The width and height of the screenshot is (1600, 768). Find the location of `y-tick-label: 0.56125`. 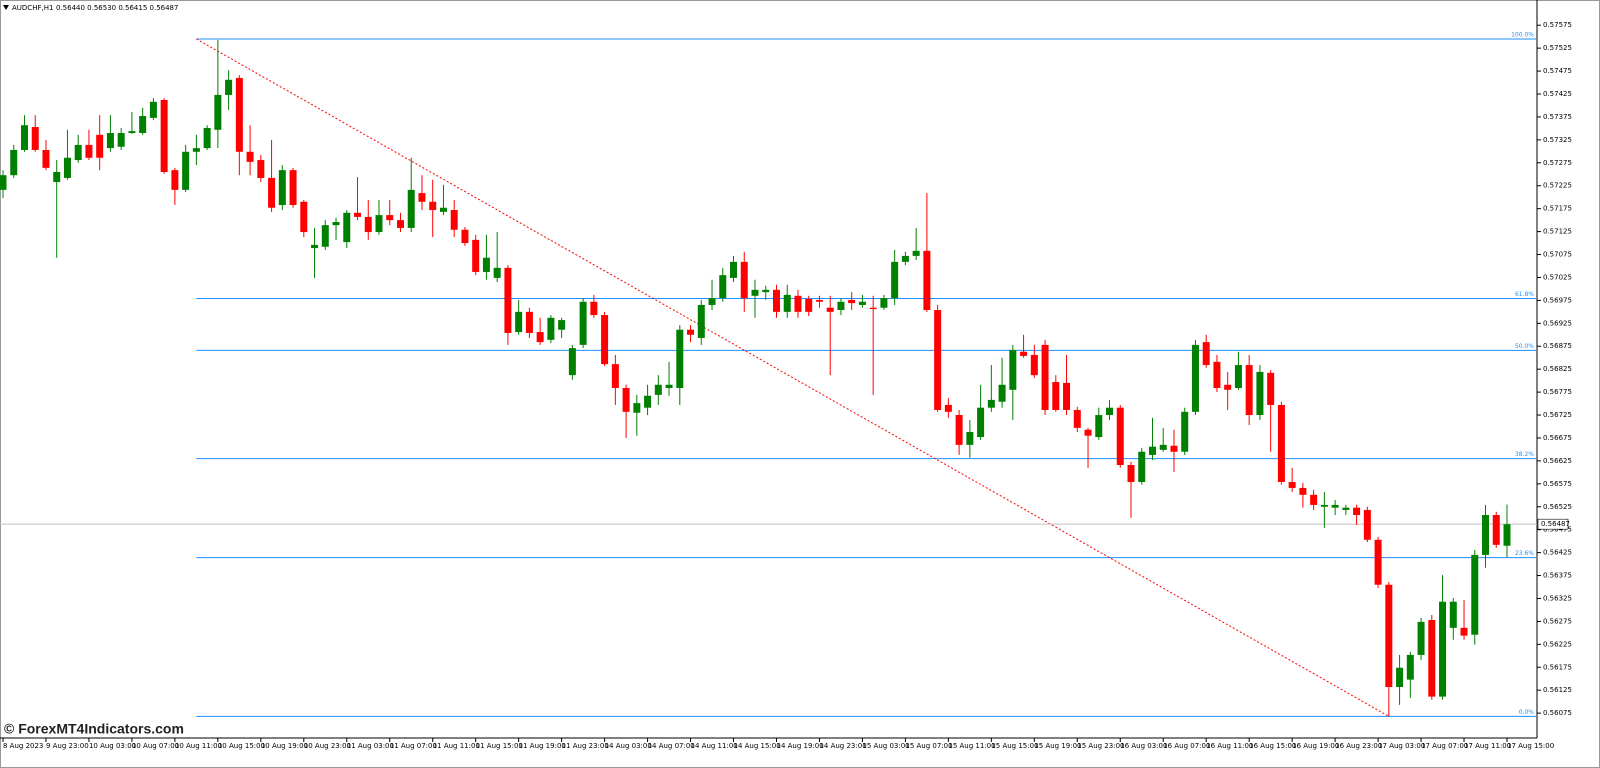

y-tick-label: 0.56125 is located at coordinates (1557, 690).